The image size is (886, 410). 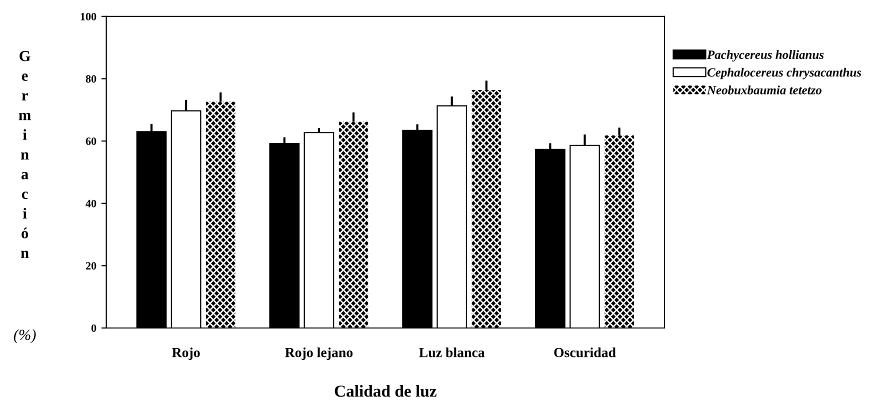 What do you see at coordinates (91, 266) in the screenshot?
I see `y-tick-label: 20` at bounding box center [91, 266].